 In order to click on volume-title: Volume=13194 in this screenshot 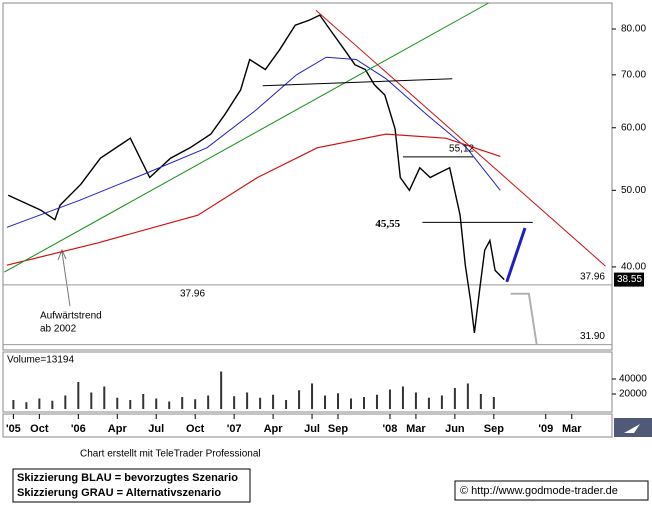, I will do `click(40, 360)`.